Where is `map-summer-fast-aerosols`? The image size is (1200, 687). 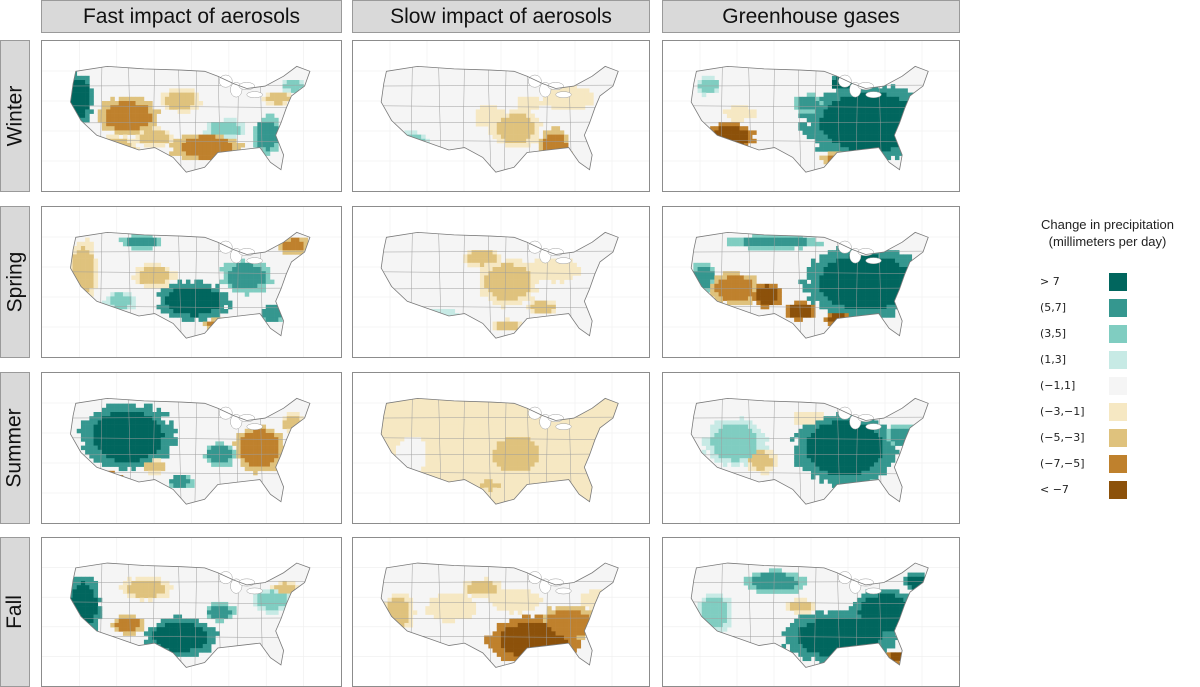
map-summer-fast-aerosols is located at coordinates (191, 448).